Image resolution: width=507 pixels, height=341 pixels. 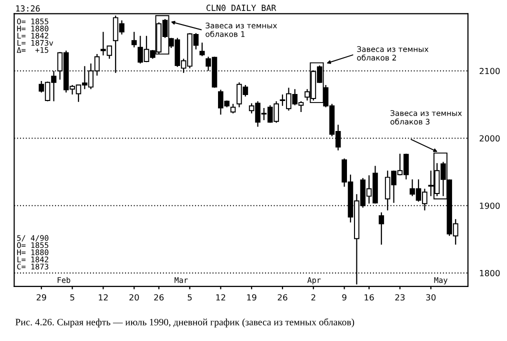 What do you see at coordinates (490, 273) in the screenshot?
I see `y-tick-label: 1800` at bounding box center [490, 273].